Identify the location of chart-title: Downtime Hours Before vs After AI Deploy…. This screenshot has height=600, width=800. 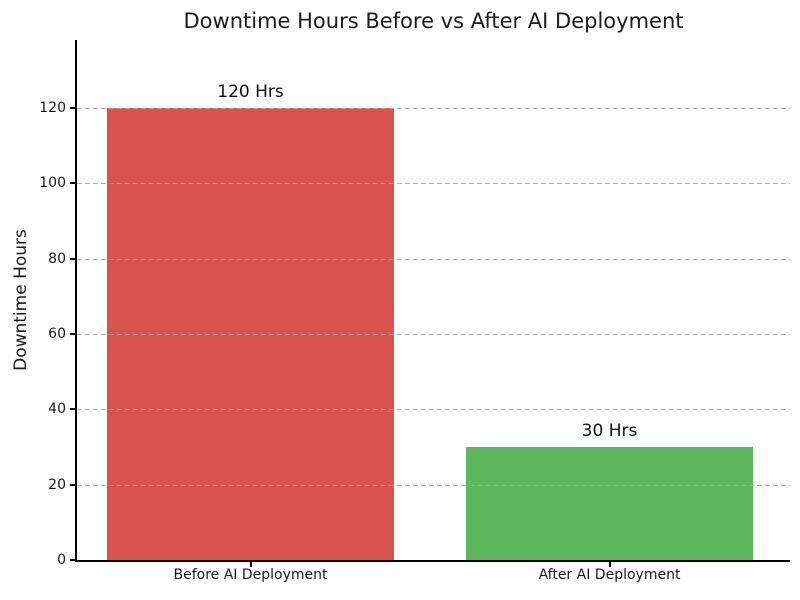
(433, 21).